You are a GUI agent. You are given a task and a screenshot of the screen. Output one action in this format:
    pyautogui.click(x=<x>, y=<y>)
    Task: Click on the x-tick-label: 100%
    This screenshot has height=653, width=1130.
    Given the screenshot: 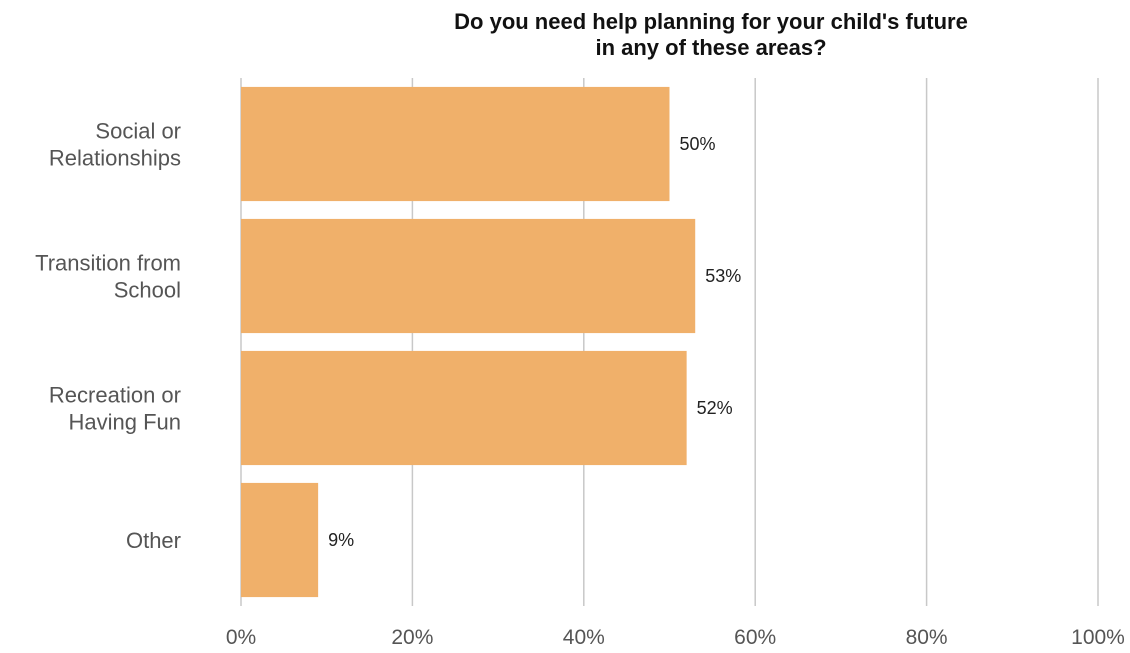 What is the action you would take?
    pyautogui.click(x=1098, y=637)
    